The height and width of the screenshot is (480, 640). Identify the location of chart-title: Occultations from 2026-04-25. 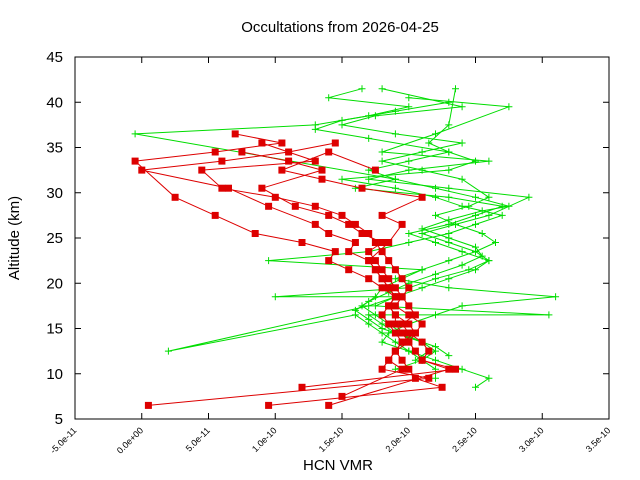
(340, 27).